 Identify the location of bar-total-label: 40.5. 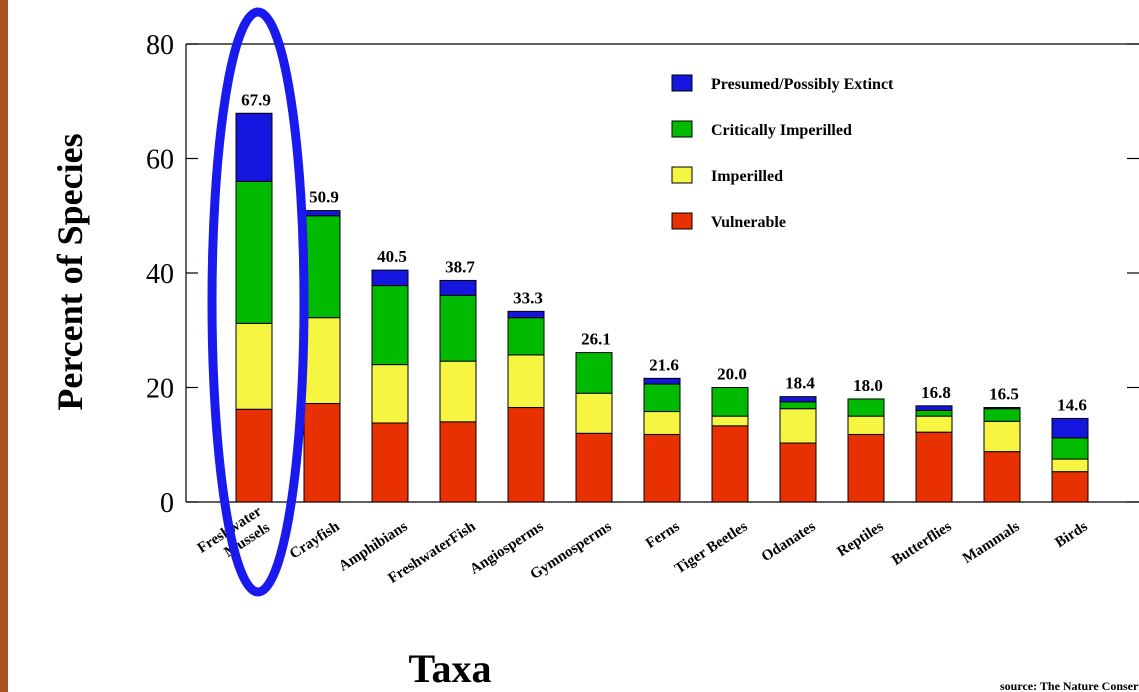
(392, 256).